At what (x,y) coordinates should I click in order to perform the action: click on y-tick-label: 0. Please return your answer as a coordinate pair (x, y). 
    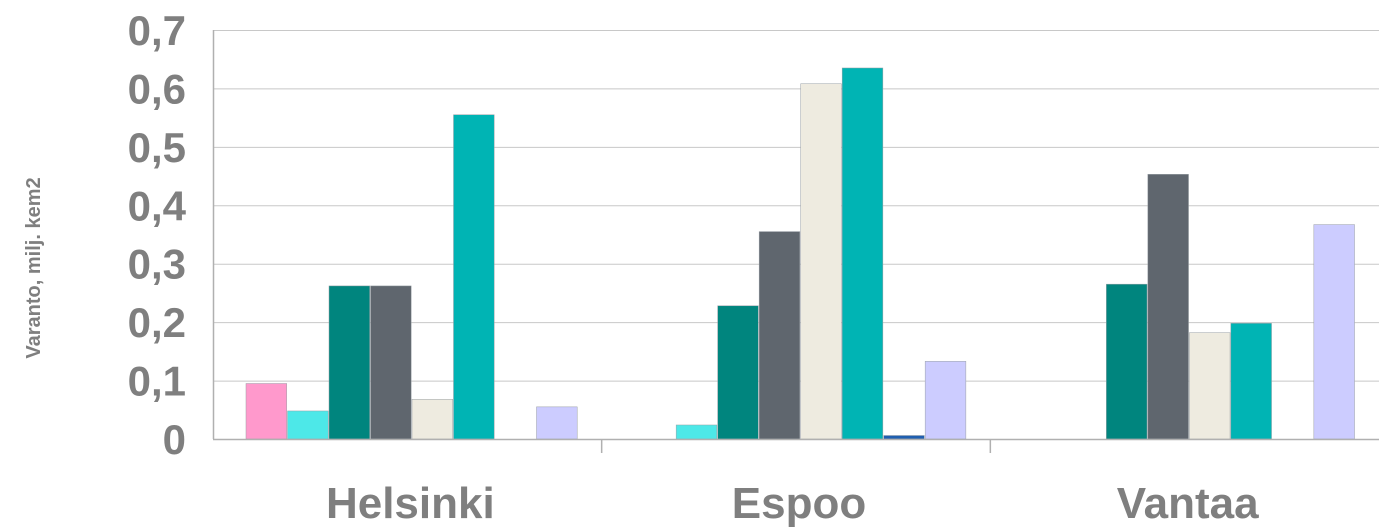
    Looking at the image, I should click on (174, 439).